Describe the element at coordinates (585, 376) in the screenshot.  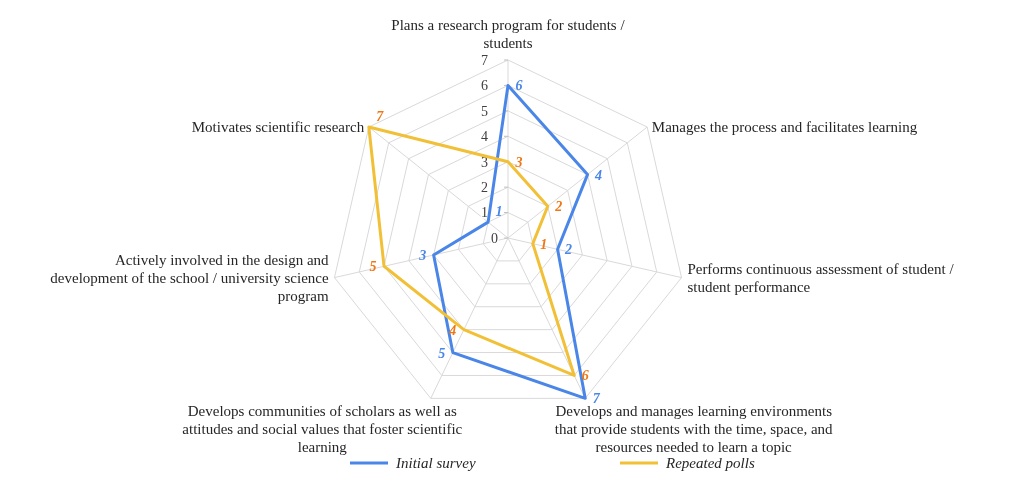
I see `data-label: 6` at that location.